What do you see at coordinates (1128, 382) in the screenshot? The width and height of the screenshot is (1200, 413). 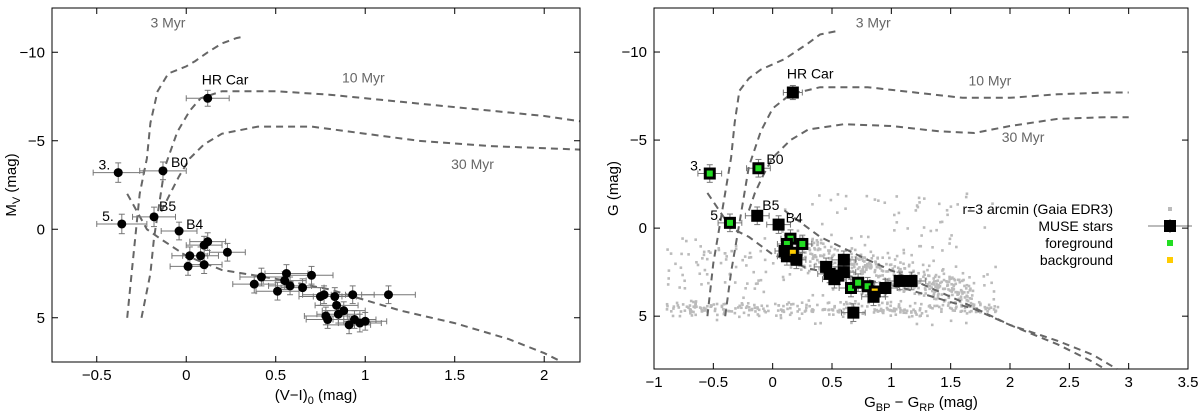 I see `x-tick-label: 3` at bounding box center [1128, 382].